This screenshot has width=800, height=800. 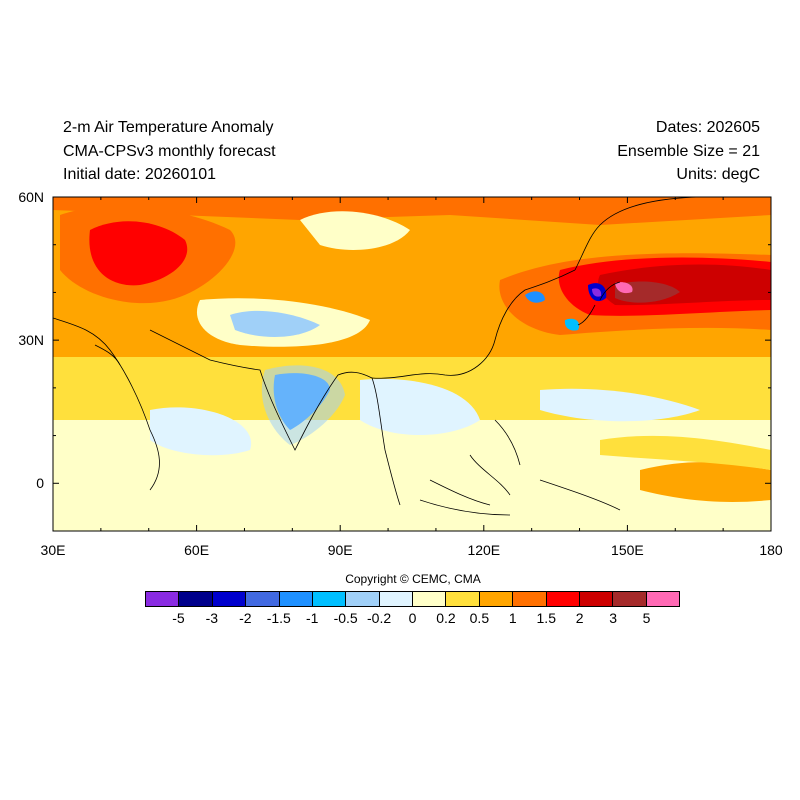 What do you see at coordinates (140, 174) in the screenshot?
I see `title-initial-date: Initial date: 20260101` at bounding box center [140, 174].